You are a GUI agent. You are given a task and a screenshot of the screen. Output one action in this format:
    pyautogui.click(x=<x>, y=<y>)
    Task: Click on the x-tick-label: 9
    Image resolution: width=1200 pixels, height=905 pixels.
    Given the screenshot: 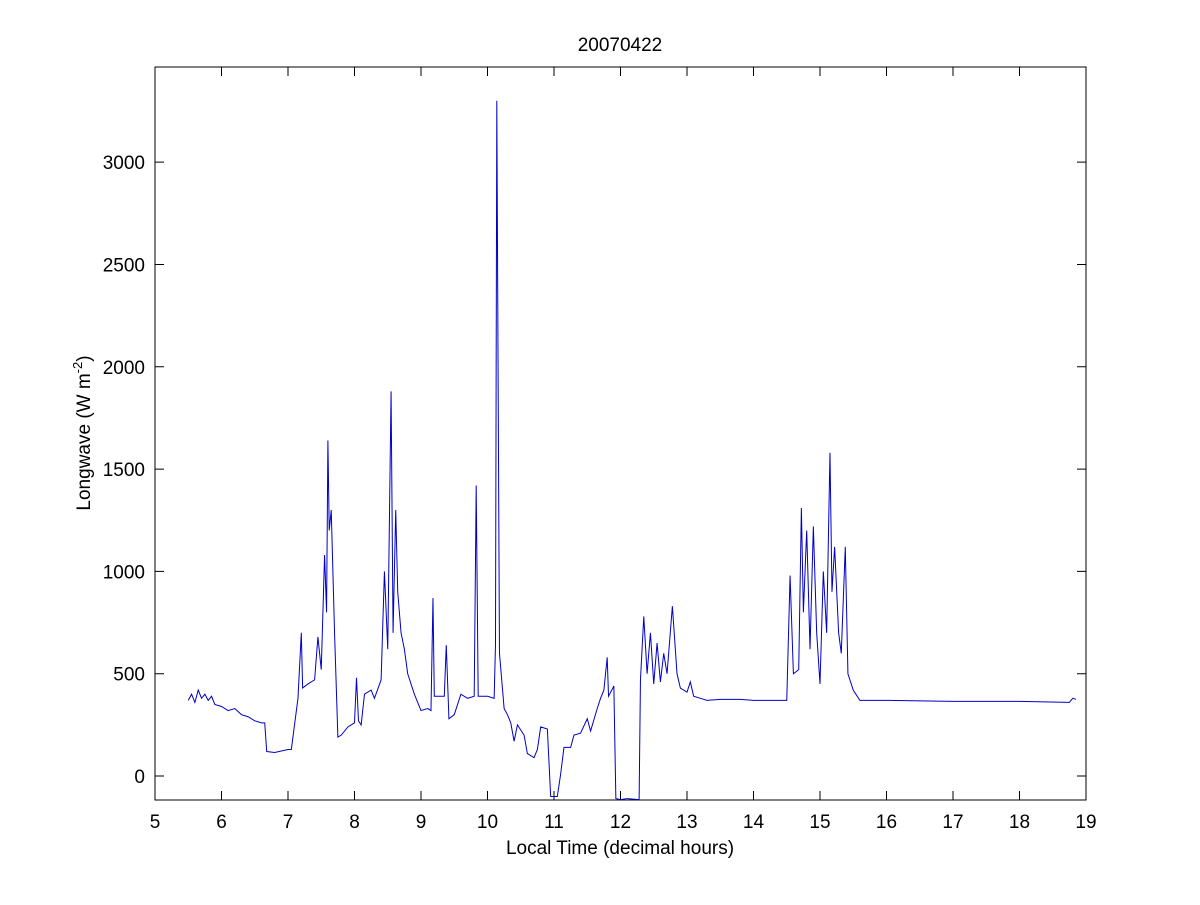 What is the action you would take?
    pyautogui.click(x=421, y=822)
    